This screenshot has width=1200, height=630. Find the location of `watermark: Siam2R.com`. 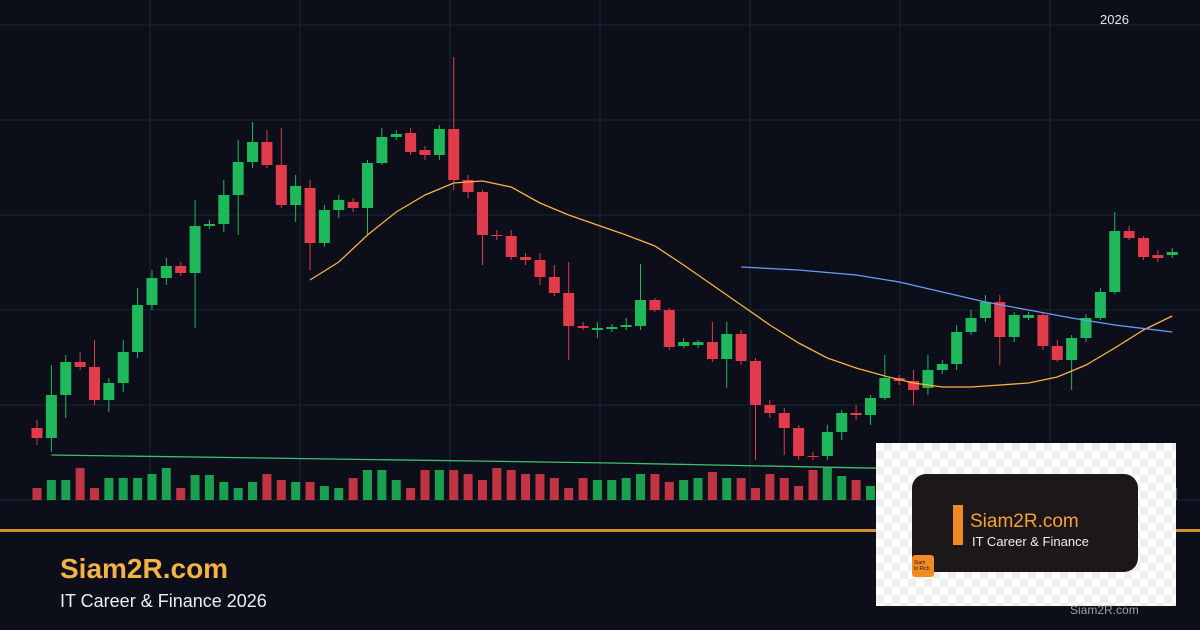

watermark: Siam2R.com is located at coordinates (1104, 610).